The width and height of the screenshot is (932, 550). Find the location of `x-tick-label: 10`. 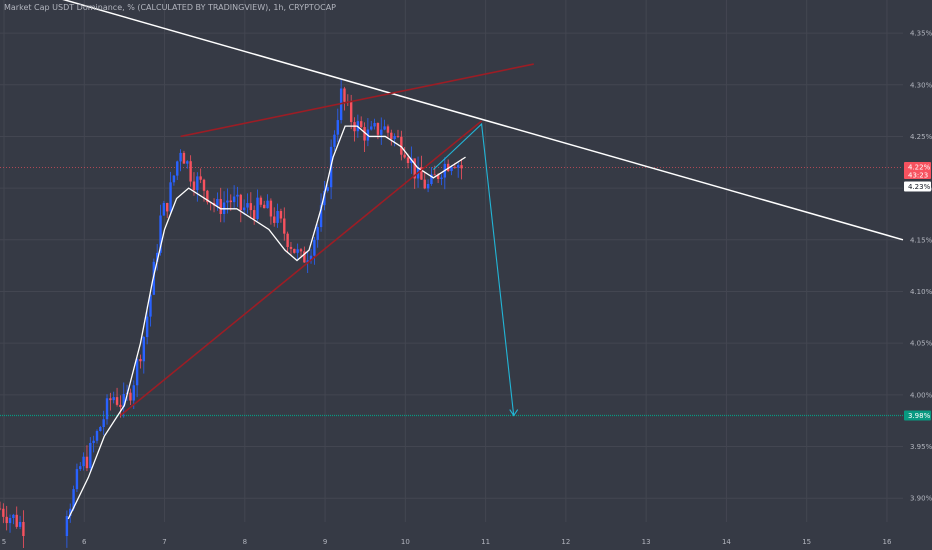

x-tick-label: 10 is located at coordinates (405, 542).